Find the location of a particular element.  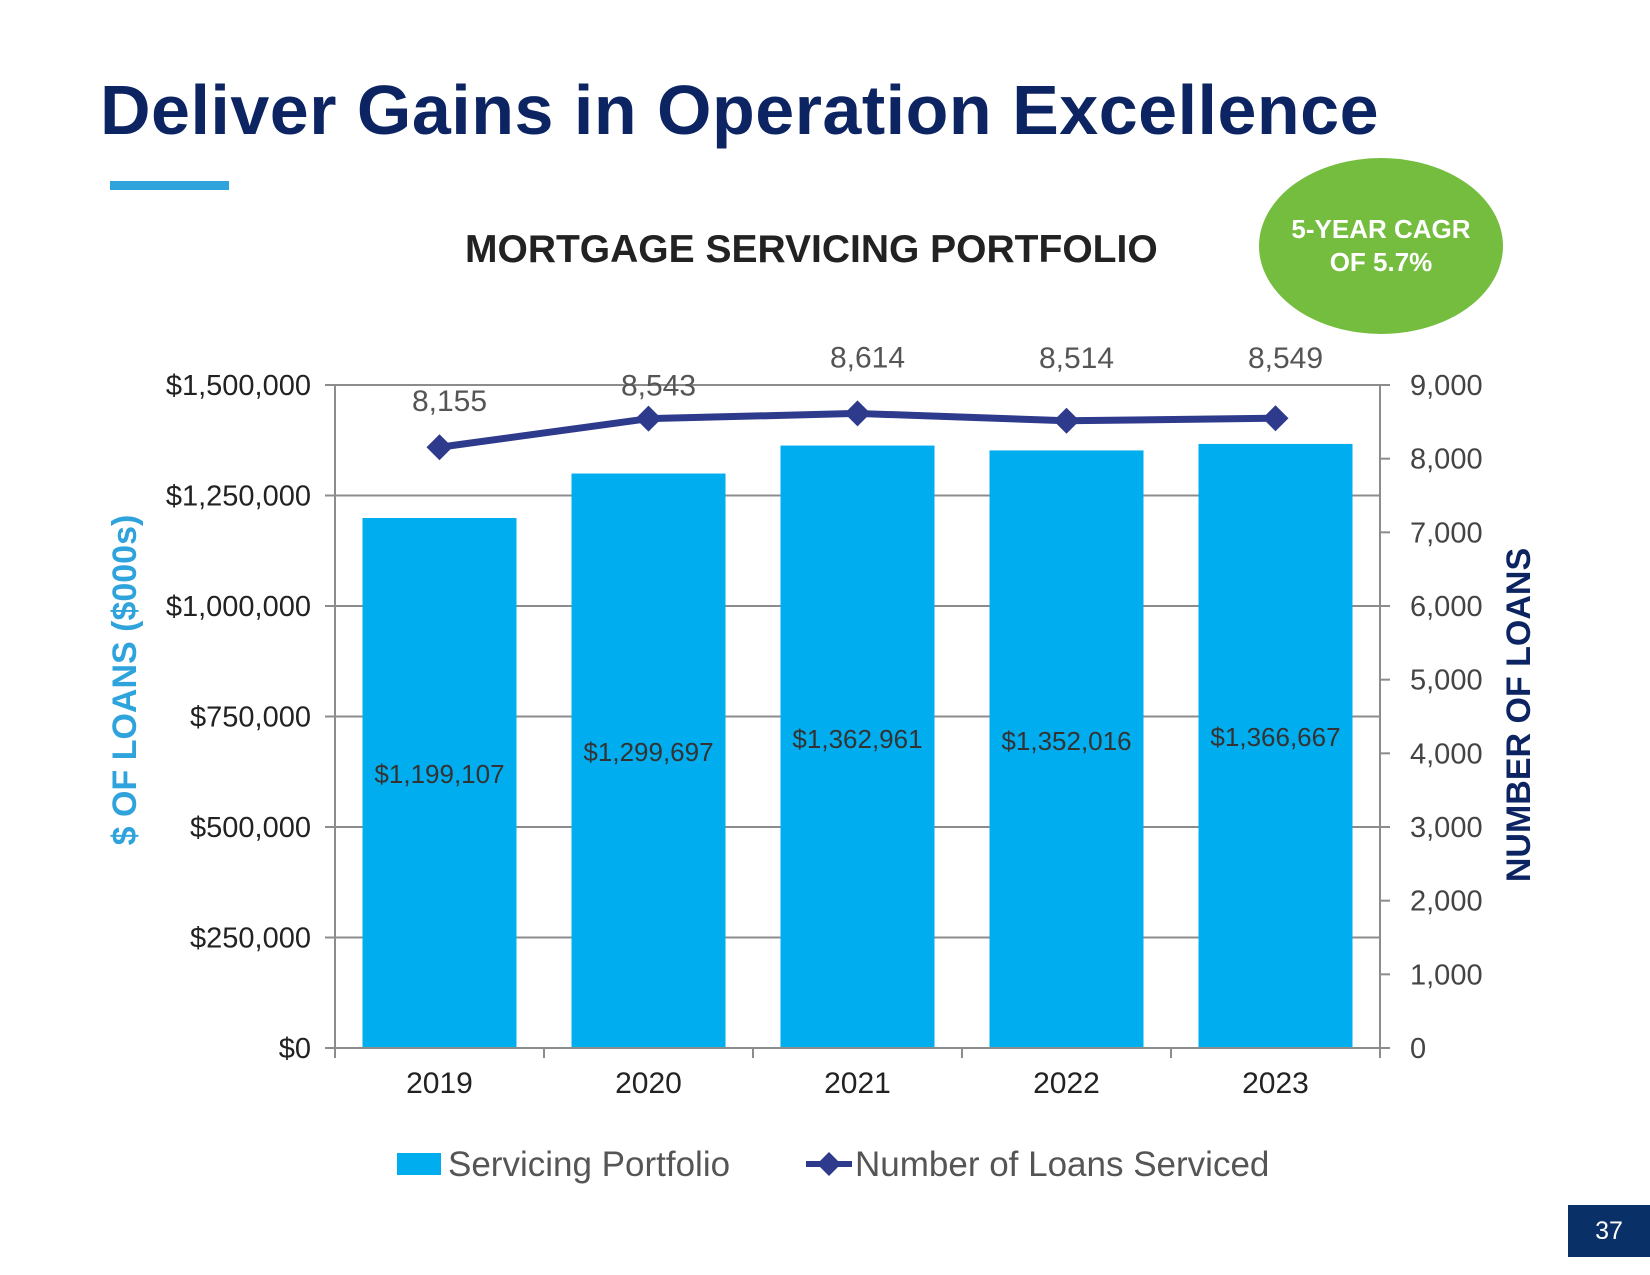

x-tick-label: 2020 is located at coordinates (648, 1083).